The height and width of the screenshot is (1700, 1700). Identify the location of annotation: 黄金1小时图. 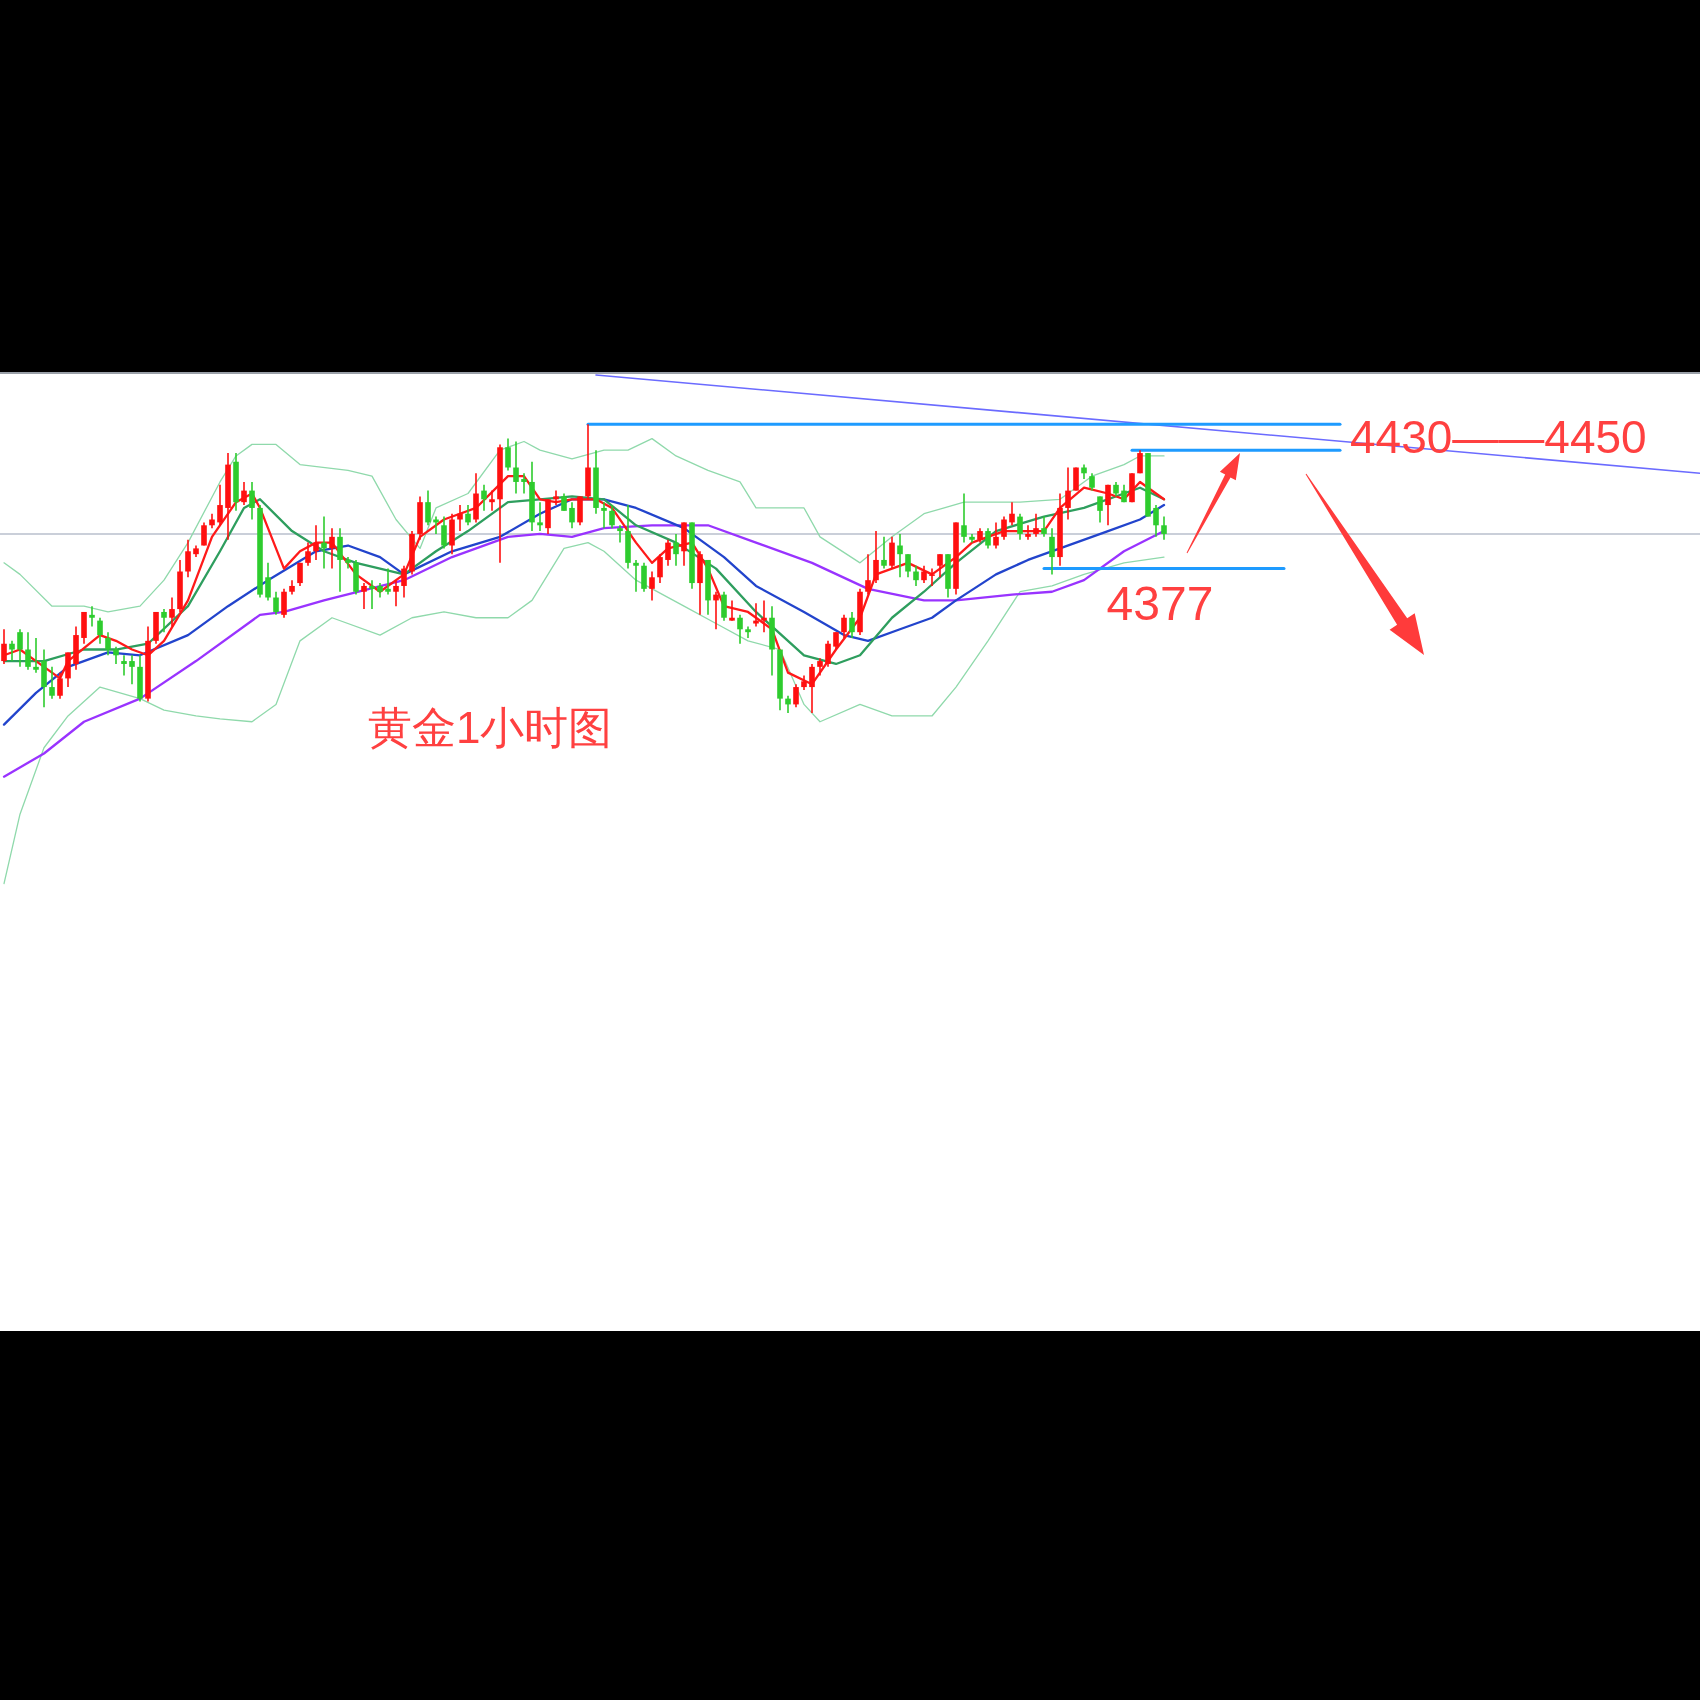
(490, 727).